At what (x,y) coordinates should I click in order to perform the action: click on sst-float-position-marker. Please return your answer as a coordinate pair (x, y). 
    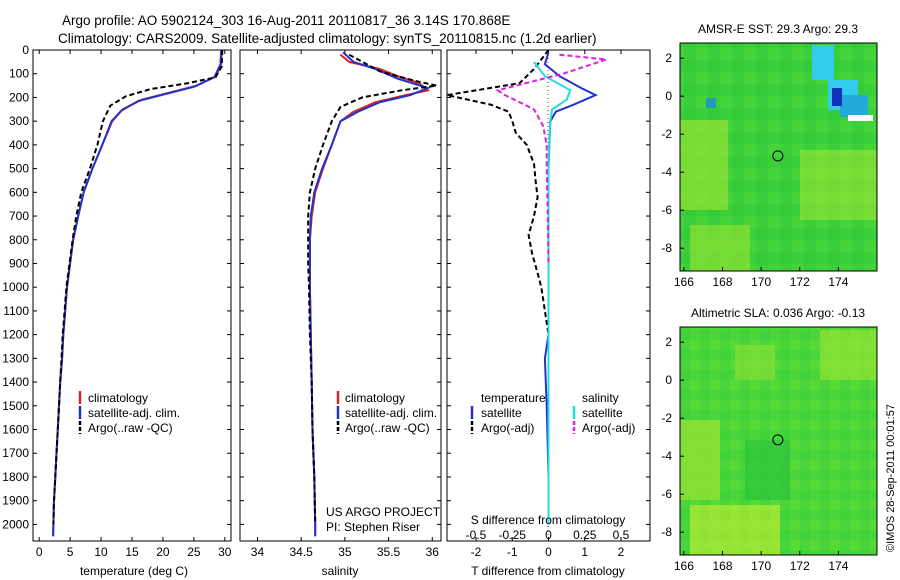
    Looking at the image, I should click on (778, 156).